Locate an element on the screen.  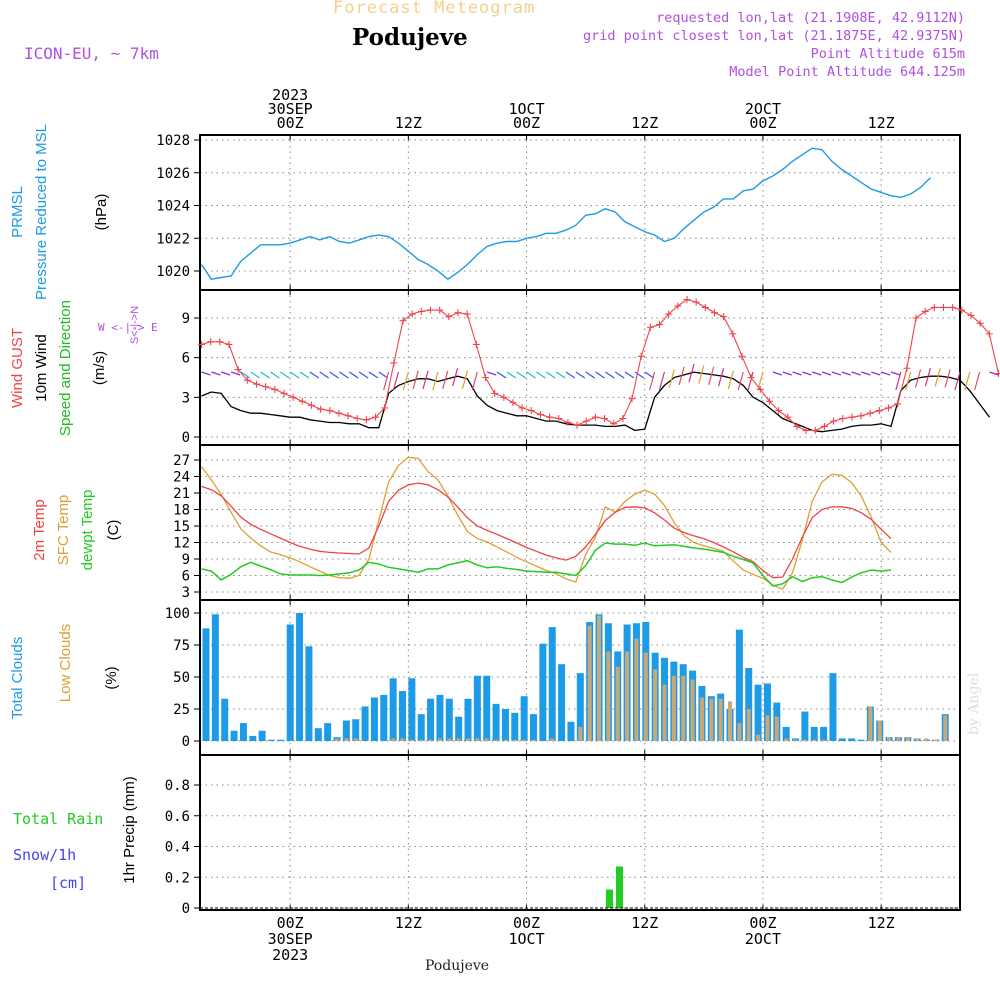
pressure-label-short: PRMSL is located at coordinates (17, 212).